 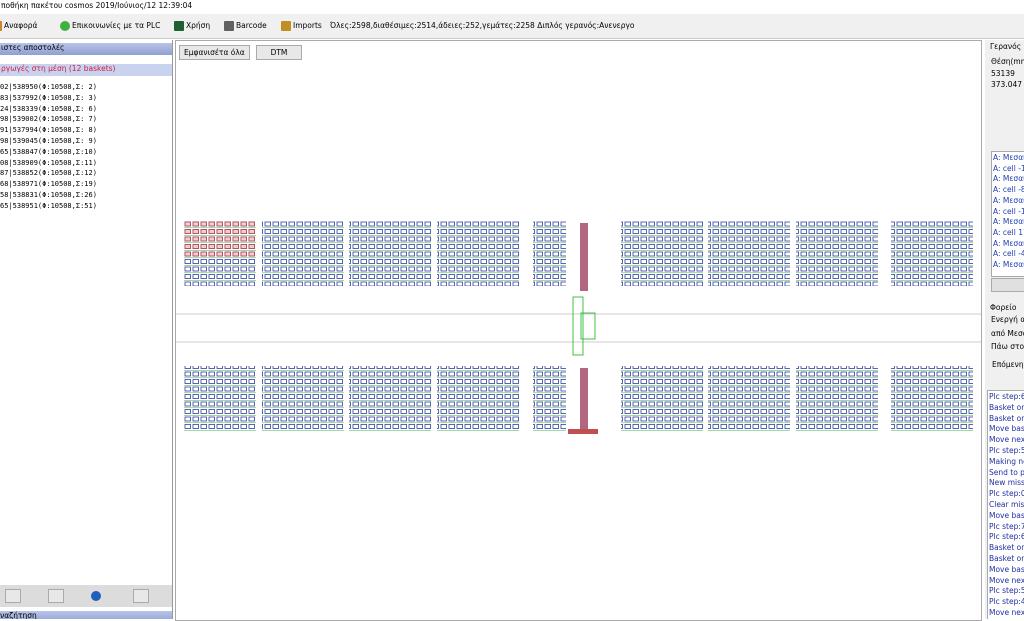 What do you see at coordinates (588, 326) in the screenshot?
I see `trolley-arm` at bounding box center [588, 326].